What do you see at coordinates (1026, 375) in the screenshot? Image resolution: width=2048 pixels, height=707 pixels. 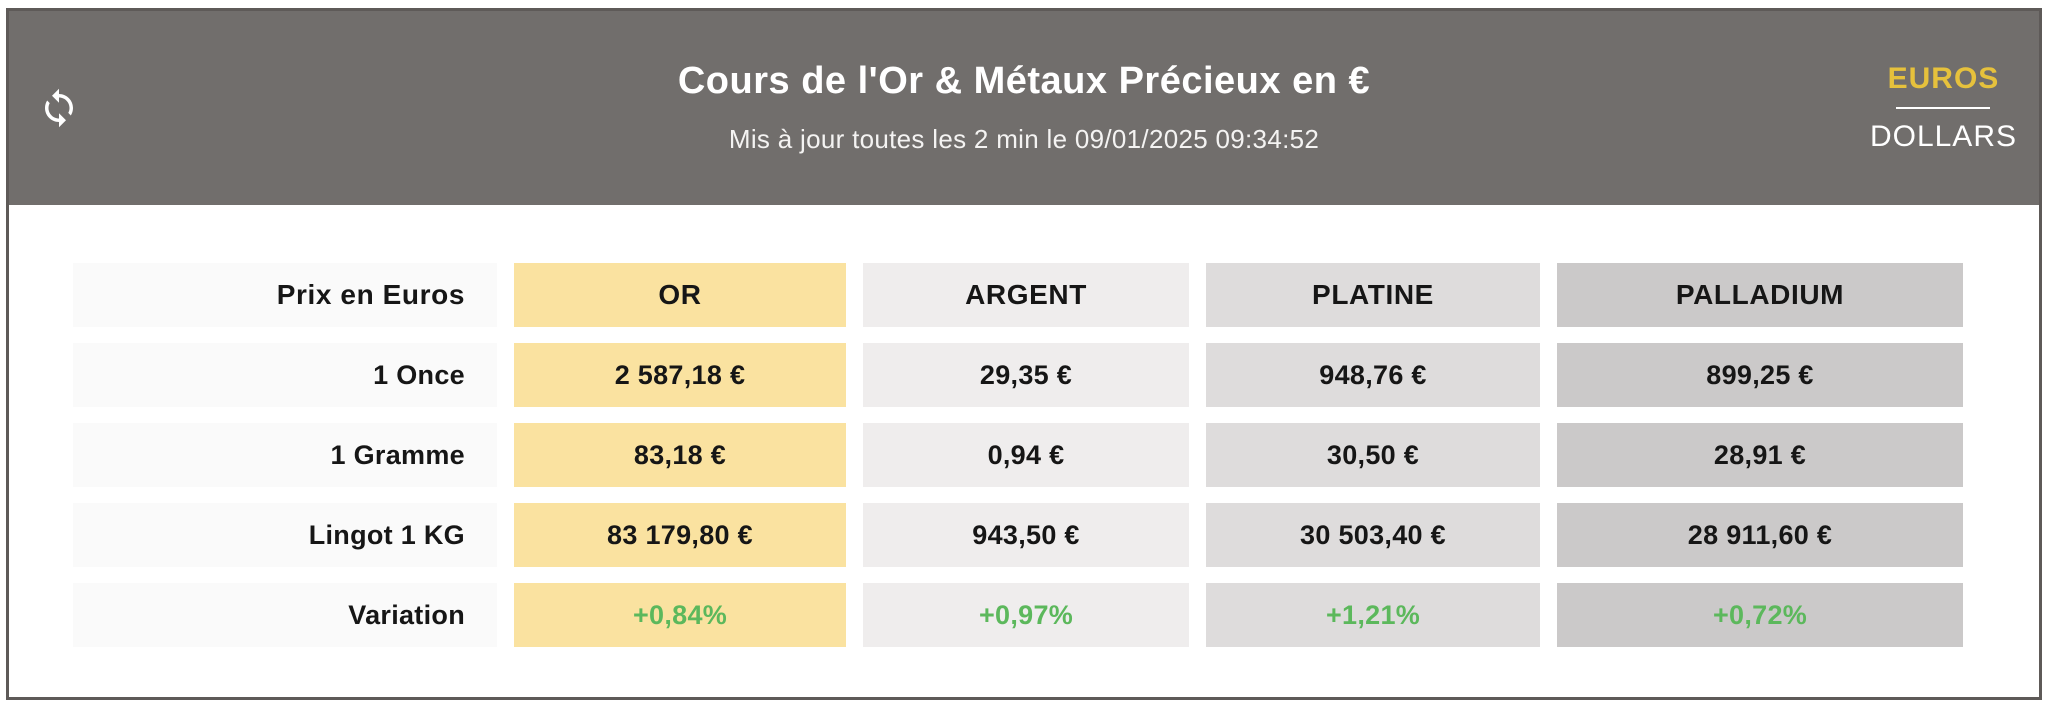 I see `price-cell-argent-once: 29,35 €` at bounding box center [1026, 375].